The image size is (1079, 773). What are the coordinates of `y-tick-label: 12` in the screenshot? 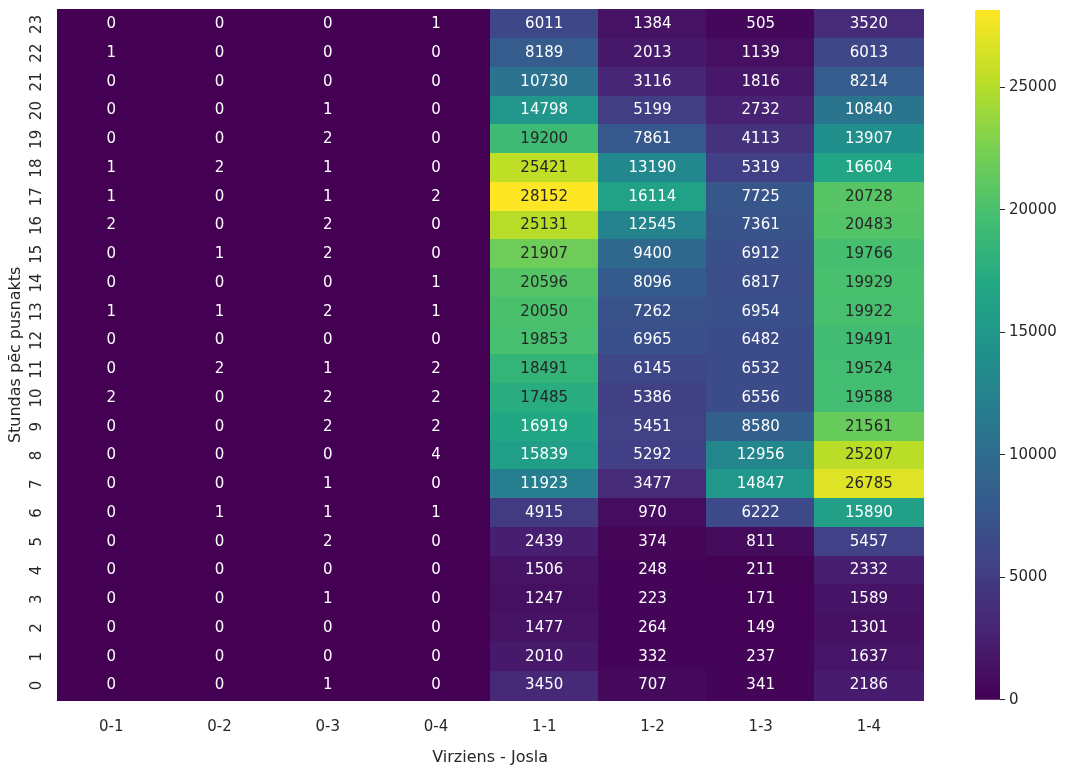 It's located at (35, 340).